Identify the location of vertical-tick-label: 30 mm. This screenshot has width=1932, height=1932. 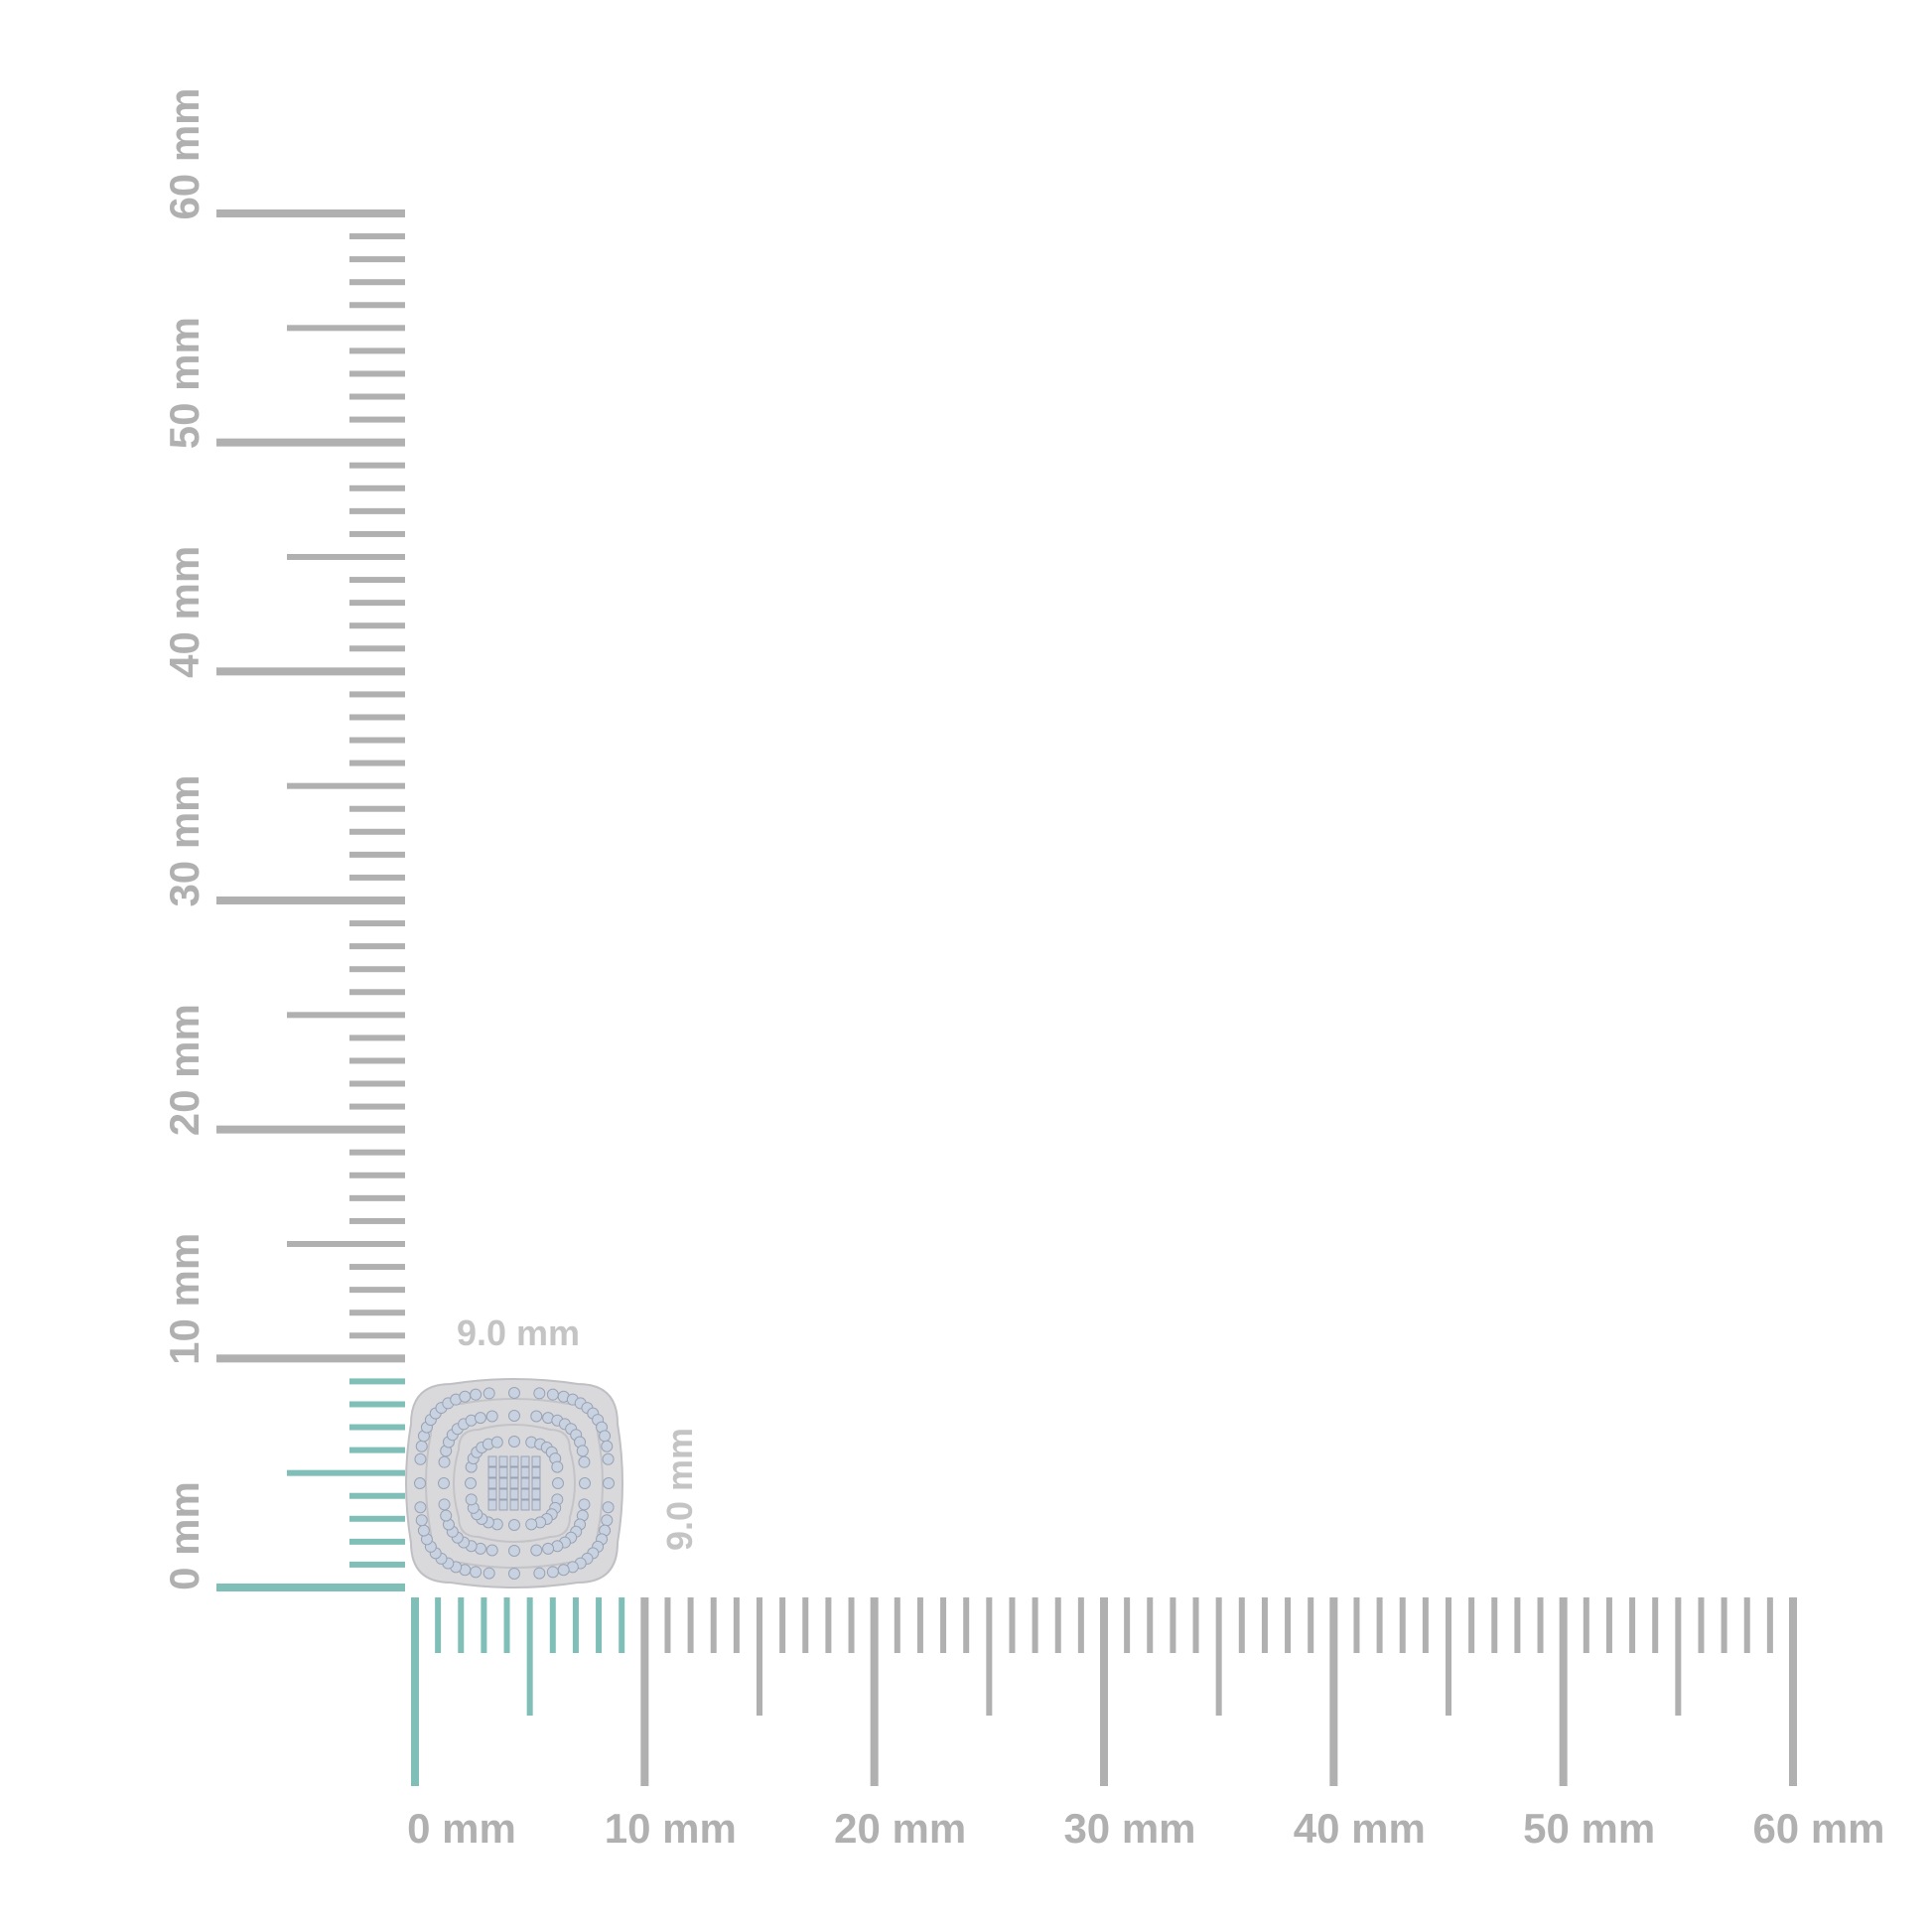
(184, 840).